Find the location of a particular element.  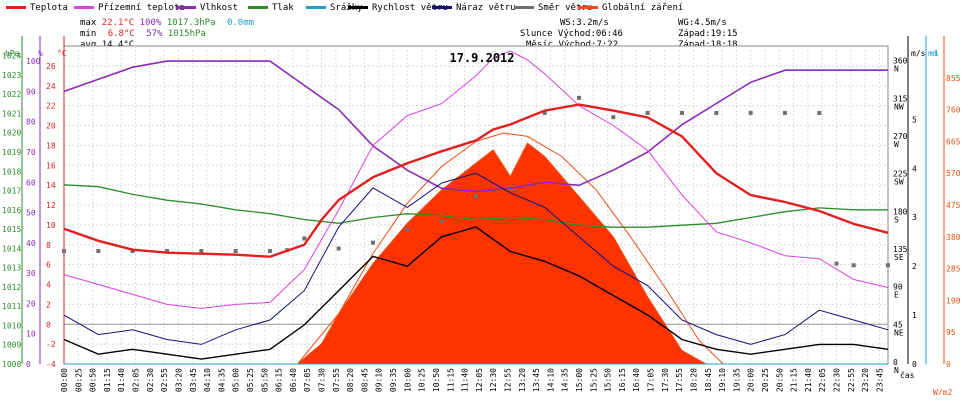

y-tick-press: 1020 is located at coordinates (11, 133).